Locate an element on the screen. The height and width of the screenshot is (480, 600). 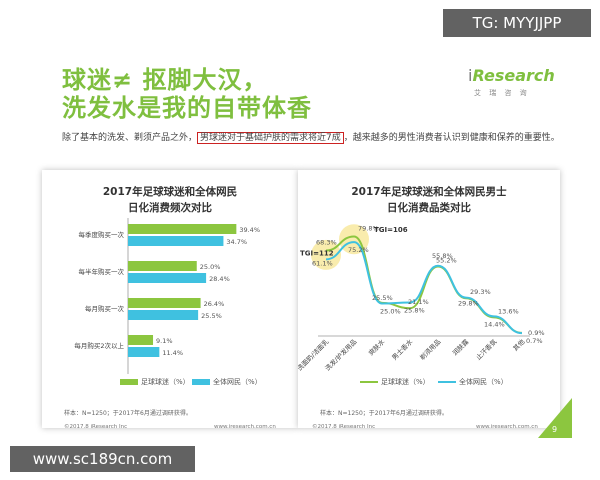
line-value-label: 25.0% is located at coordinates (390, 311).